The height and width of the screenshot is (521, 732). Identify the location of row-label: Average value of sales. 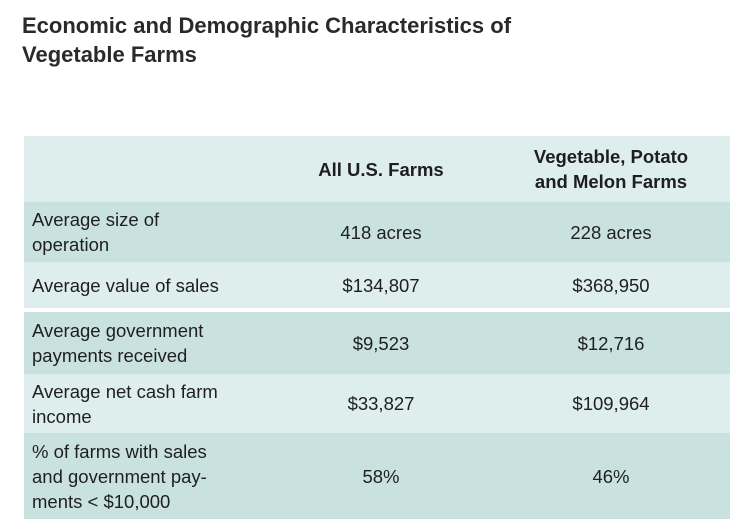
(125, 285).